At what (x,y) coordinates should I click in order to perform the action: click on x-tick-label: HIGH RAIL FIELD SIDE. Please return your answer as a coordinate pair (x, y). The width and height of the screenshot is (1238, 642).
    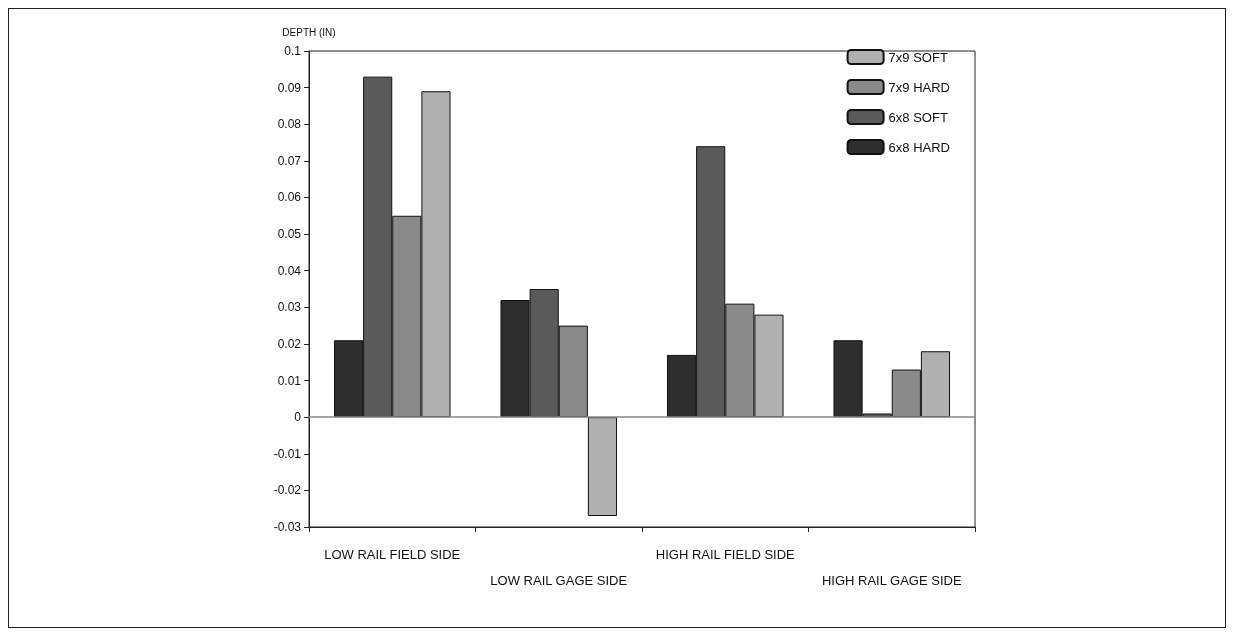
    Looking at the image, I should click on (725, 554).